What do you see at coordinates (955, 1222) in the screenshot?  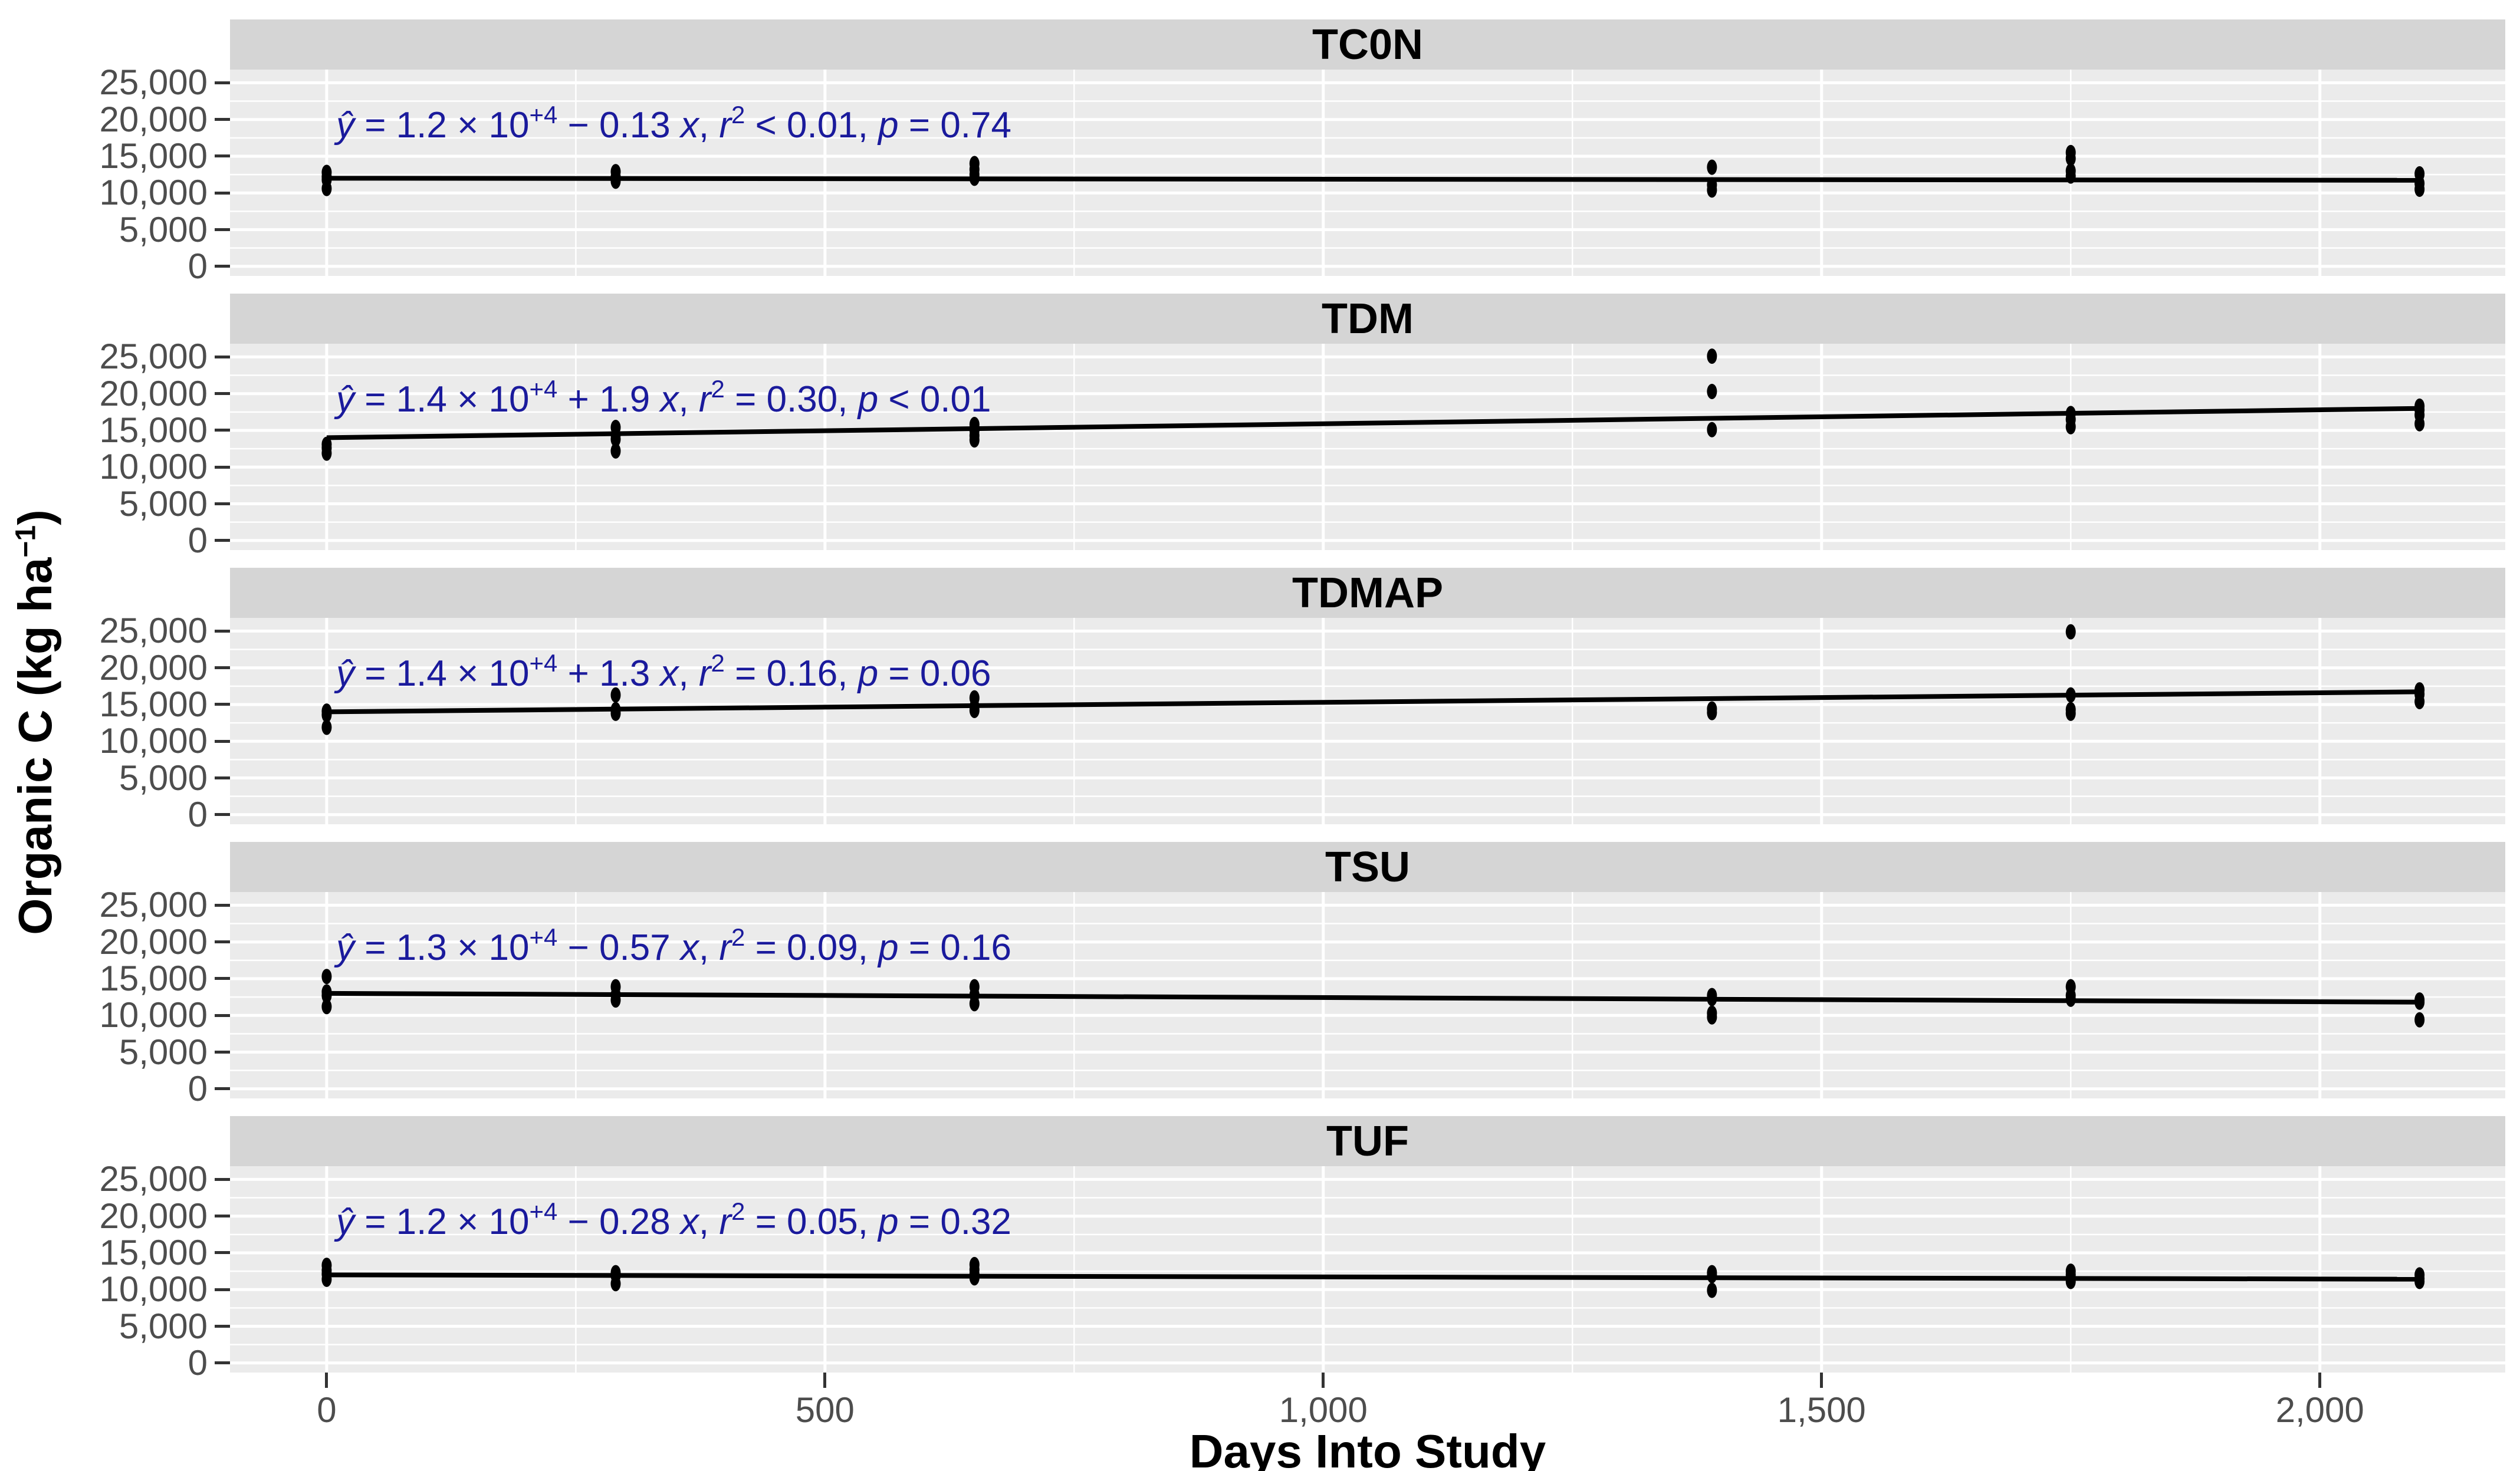 I see `equation-segment: = 0.32` at bounding box center [955, 1222].